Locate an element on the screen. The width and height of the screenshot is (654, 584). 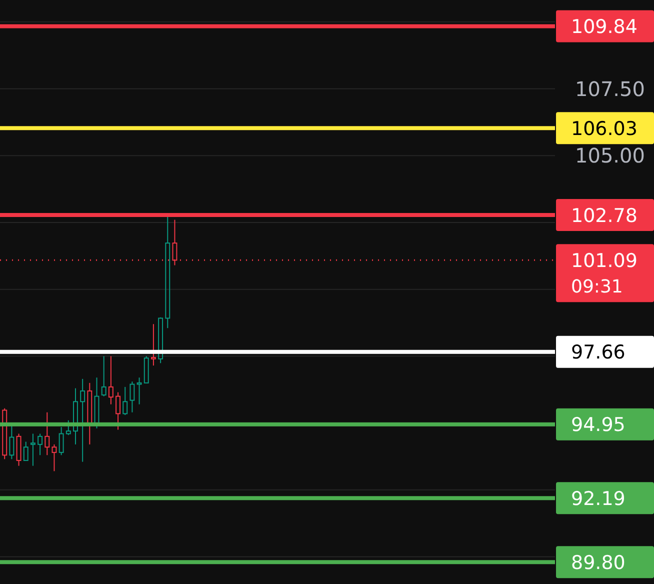
y-tick-label: 105.00 is located at coordinates (610, 156).